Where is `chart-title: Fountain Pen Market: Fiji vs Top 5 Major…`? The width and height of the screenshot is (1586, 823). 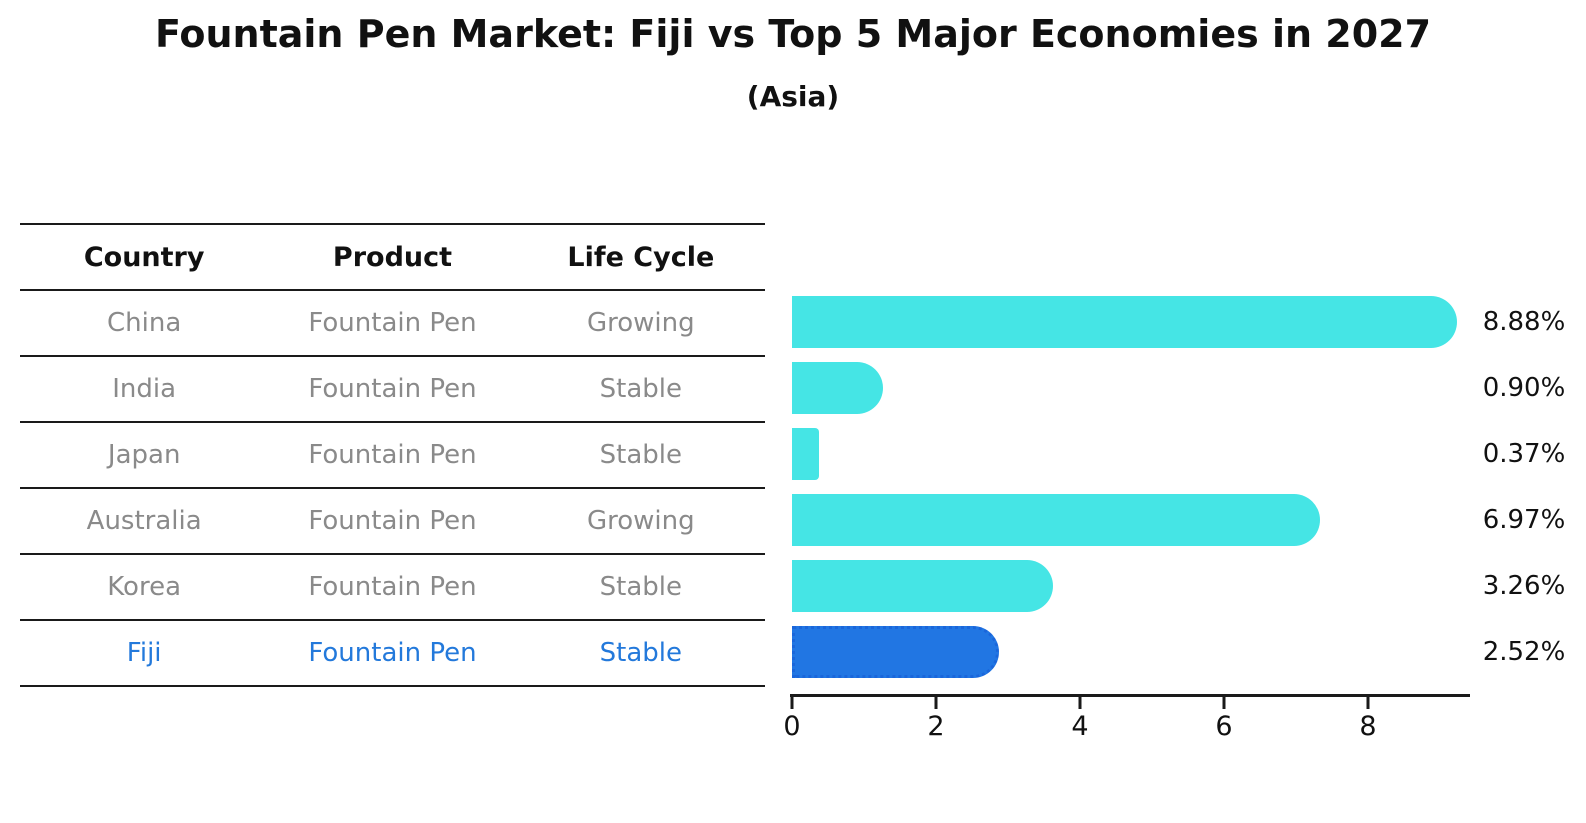
chart-title: Fountain Pen Market: Fiji vs Top 5 Major… is located at coordinates (793, 34).